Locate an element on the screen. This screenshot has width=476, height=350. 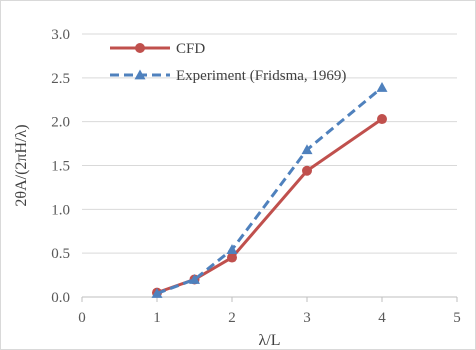
y-tick-label: 1.0 is located at coordinates (60, 210).